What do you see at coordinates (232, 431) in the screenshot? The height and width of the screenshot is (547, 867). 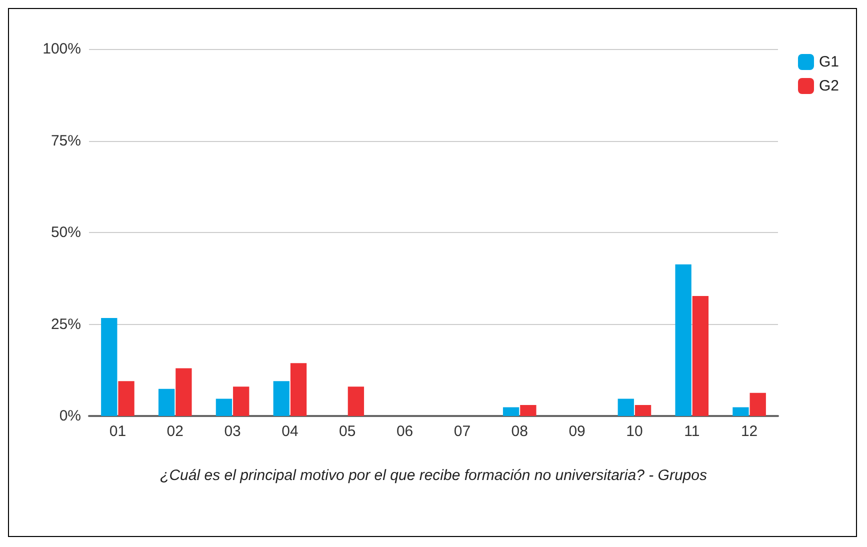 I see `x-tick-label: 03` at bounding box center [232, 431].